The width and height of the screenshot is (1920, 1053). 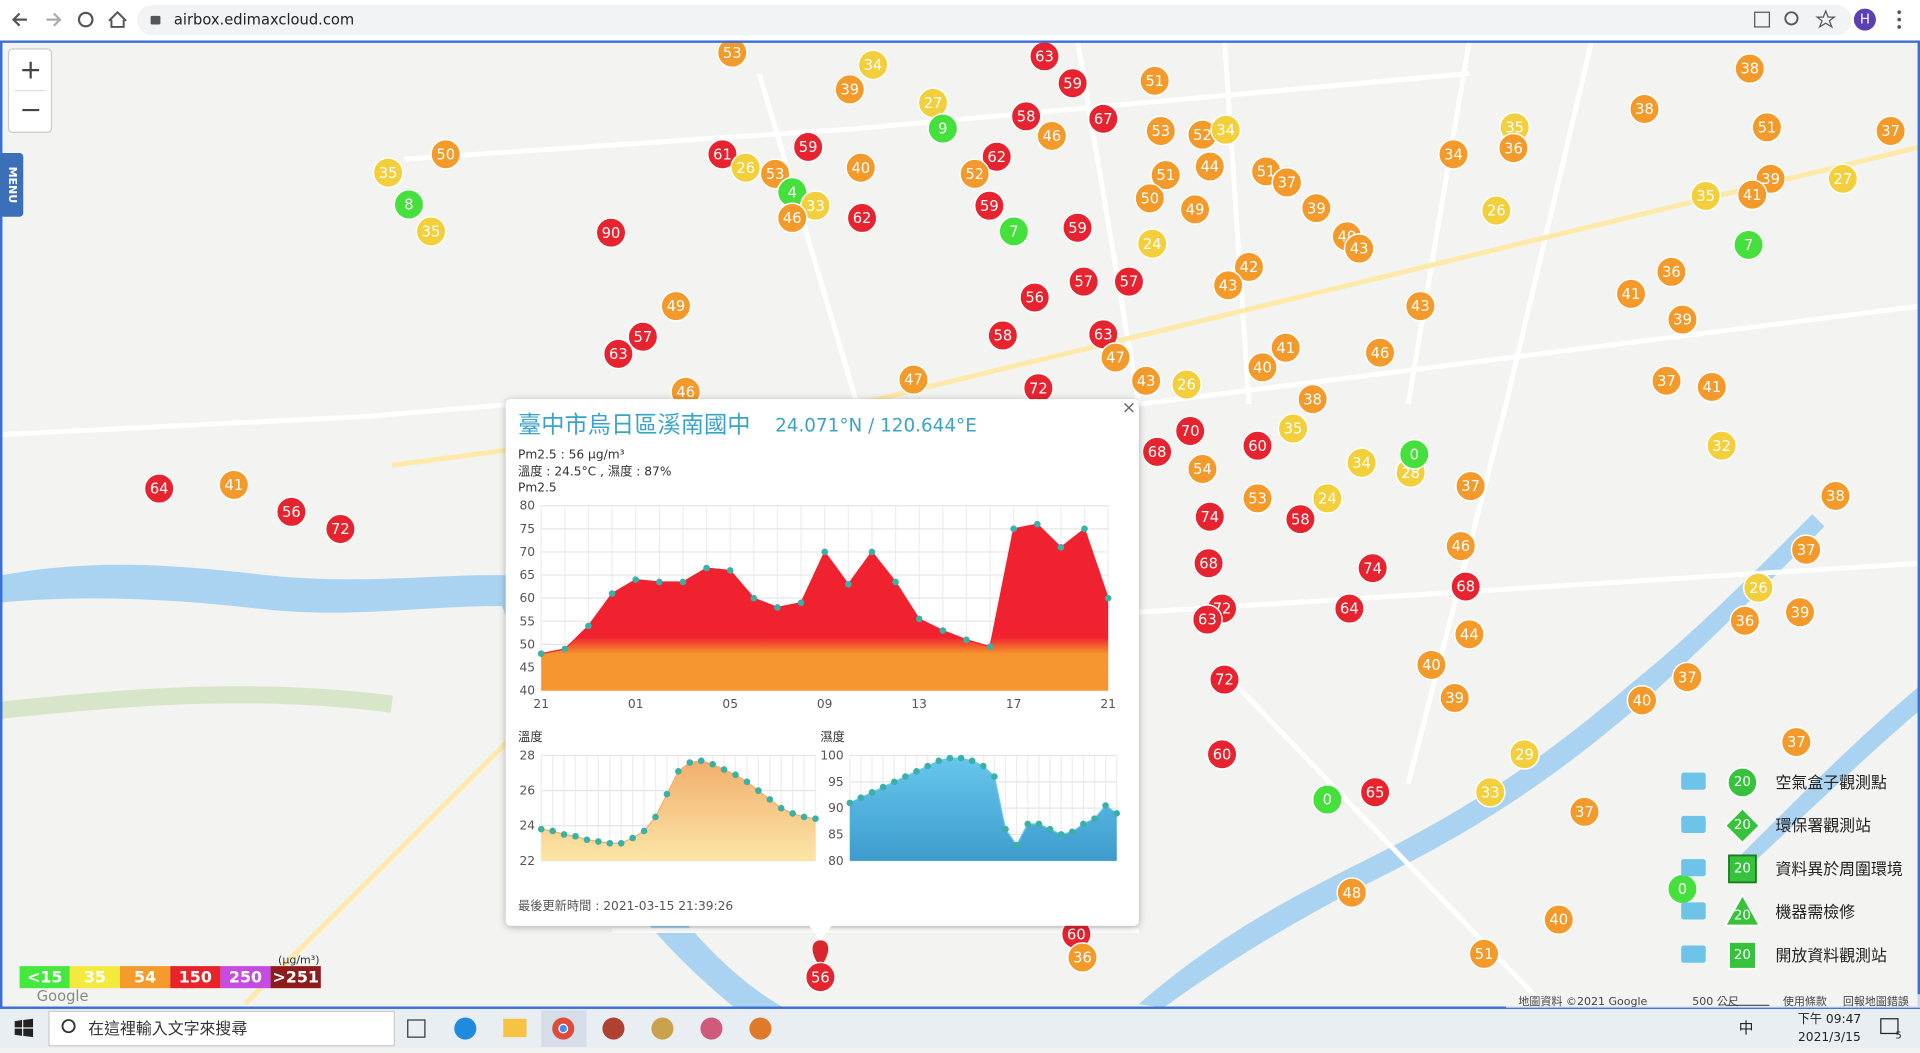 What do you see at coordinates (167, 1028) in the screenshot?
I see `search-placeholder: 在這裡輸入文字來搜尋` at bounding box center [167, 1028].